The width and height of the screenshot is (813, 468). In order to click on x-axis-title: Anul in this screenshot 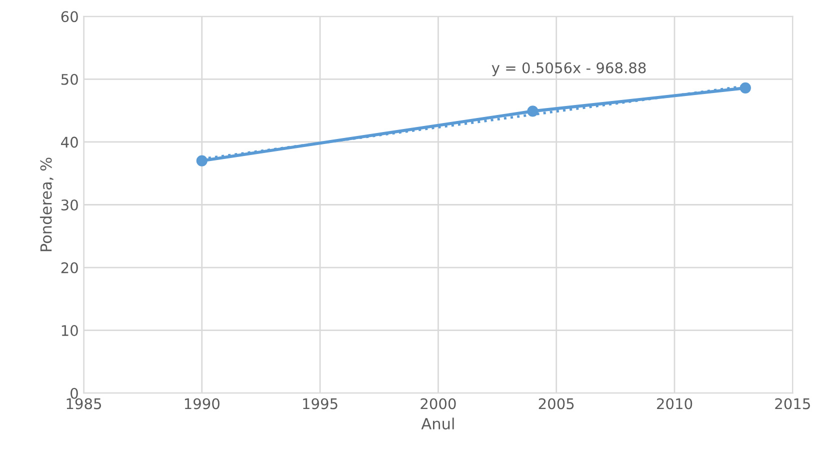, I will do `click(437, 424)`.